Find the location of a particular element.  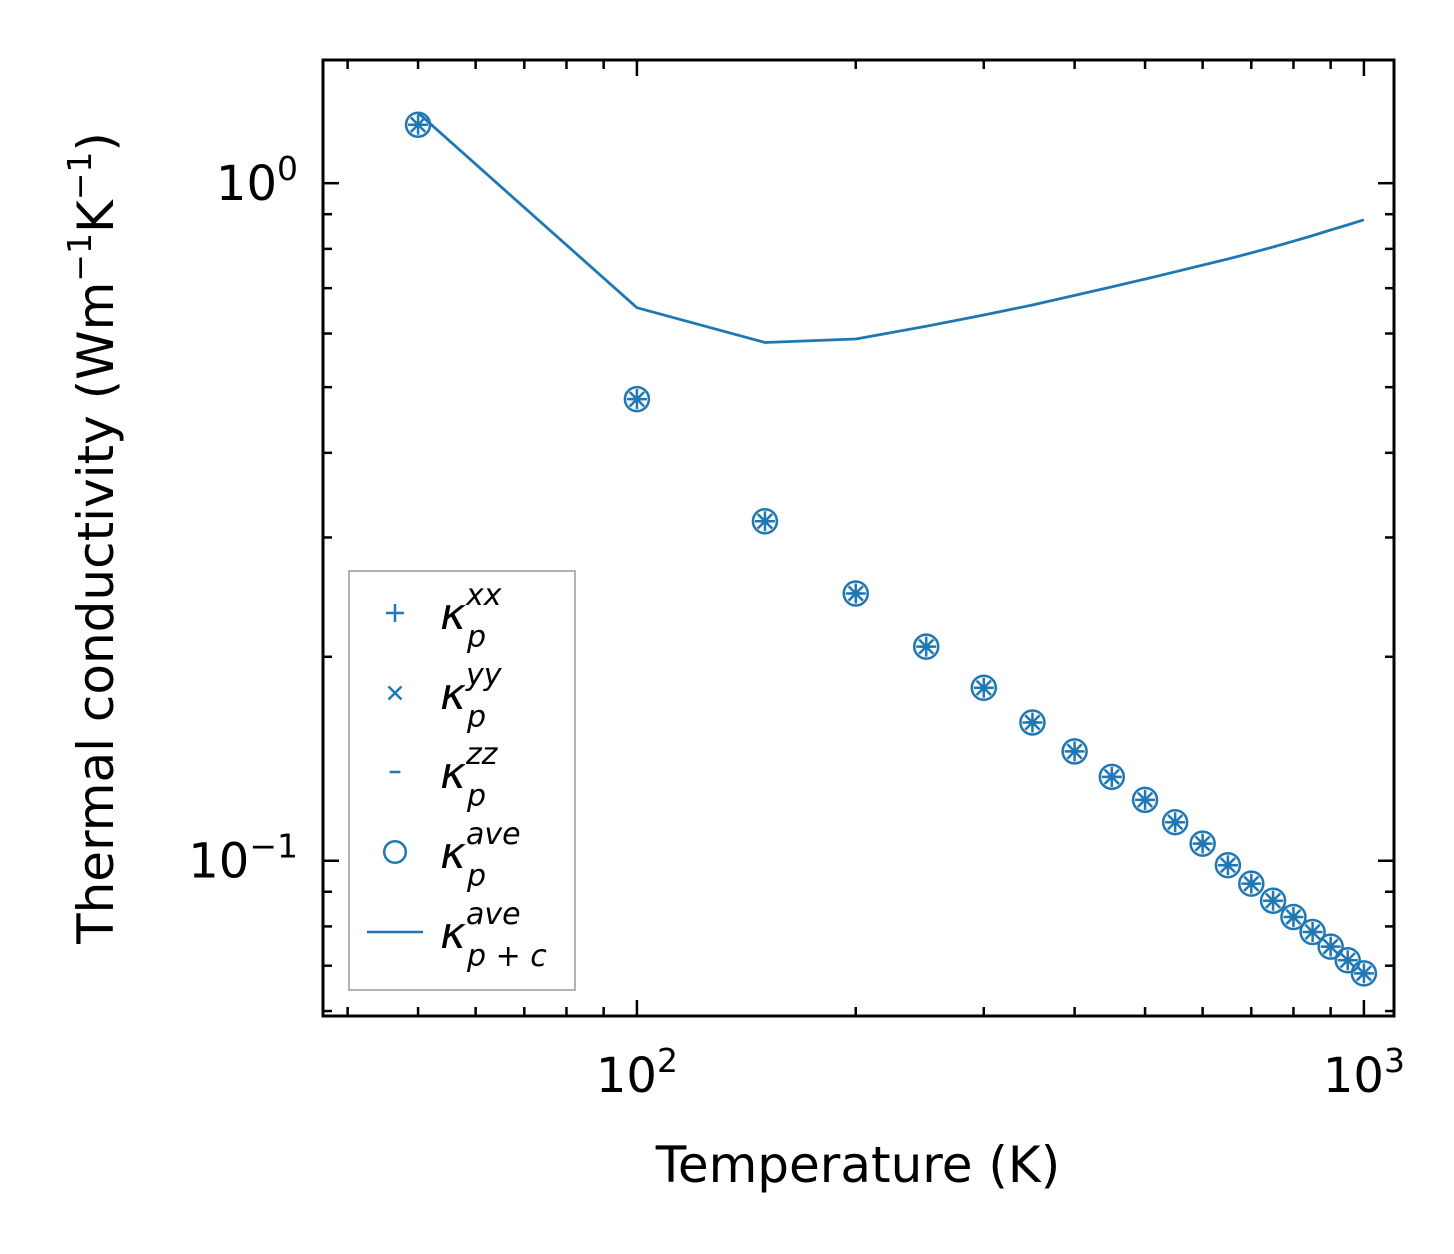

legend-marker-x is located at coordinates (395, 693).